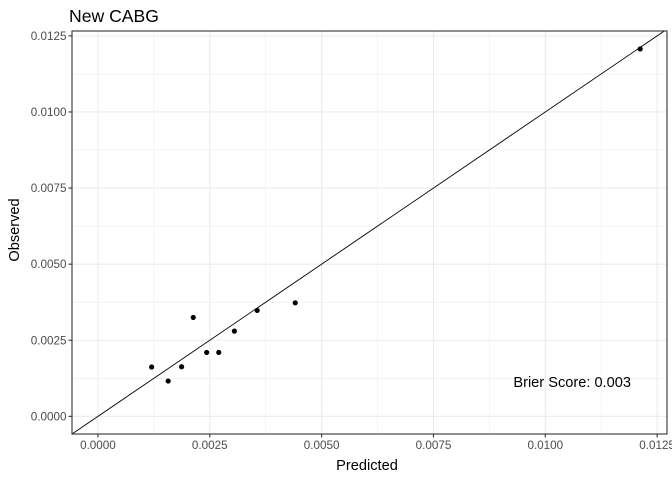 This screenshot has width=672, height=480. What do you see at coordinates (51, 226) in the screenshot?
I see `y-axis: 0.0000 0.0025 0.0050 0.0075 0.0100 0.0125` at bounding box center [51, 226].